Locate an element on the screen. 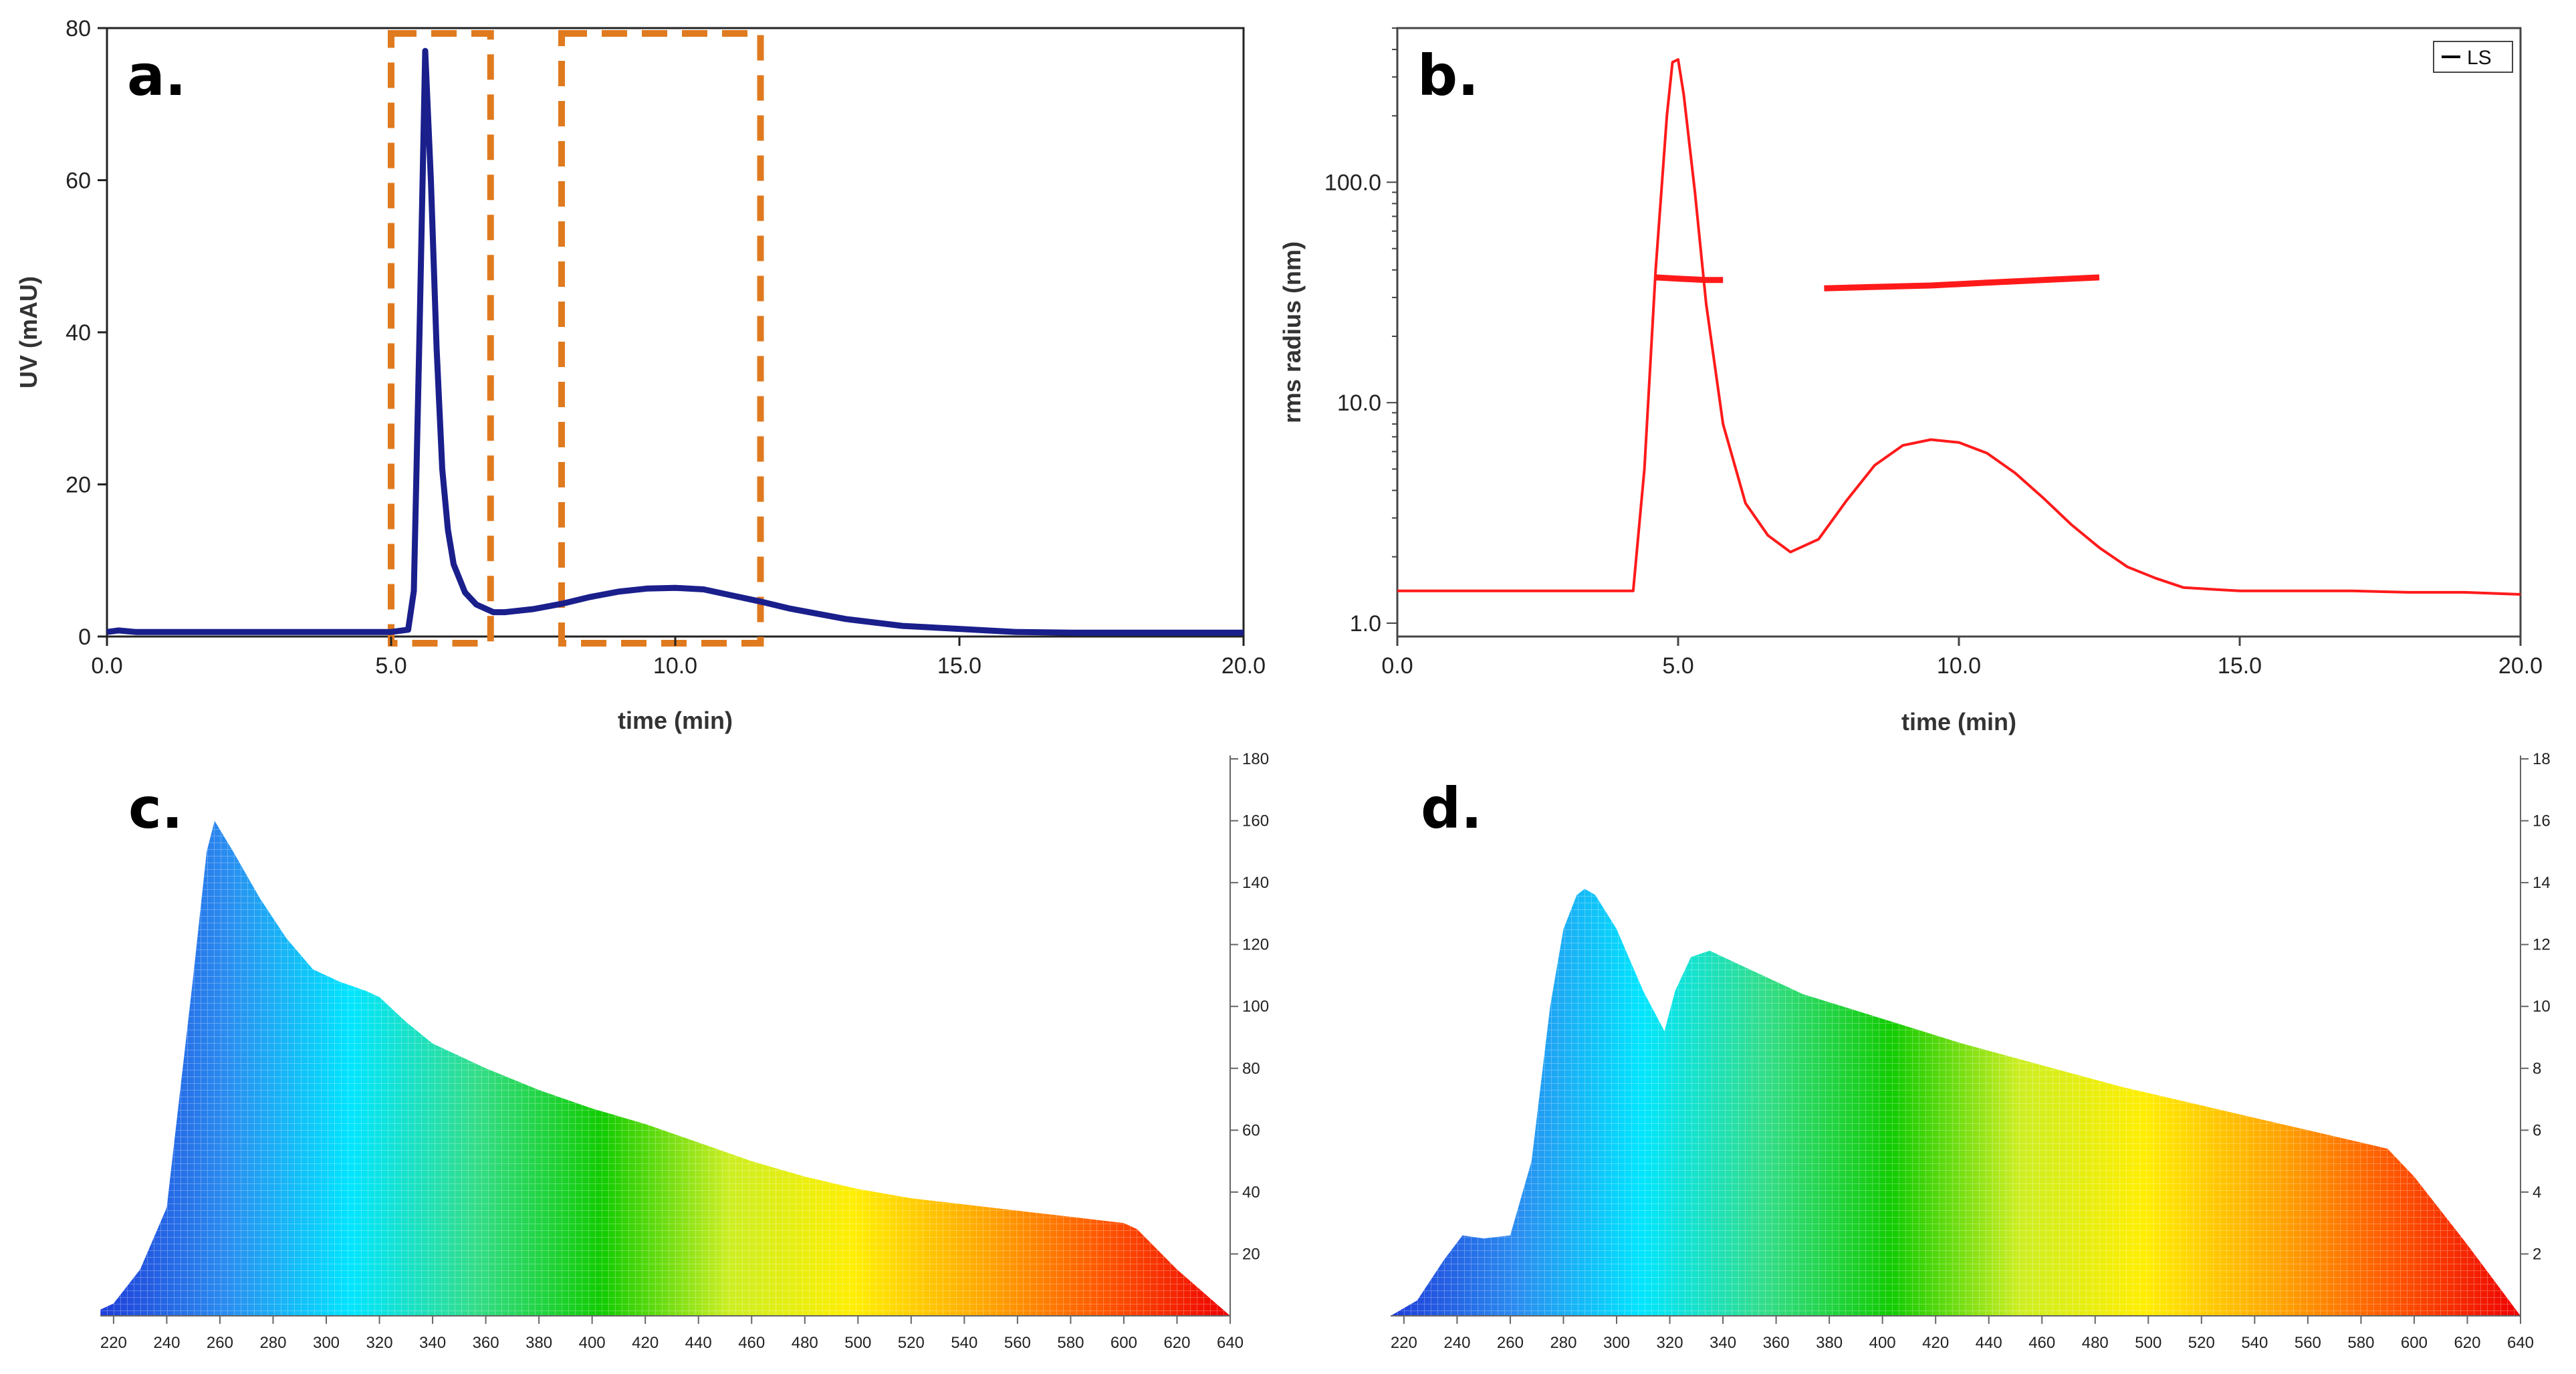 This screenshot has width=2576, height=1374. panel-label-b: b. is located at coordinates (1448, 75).